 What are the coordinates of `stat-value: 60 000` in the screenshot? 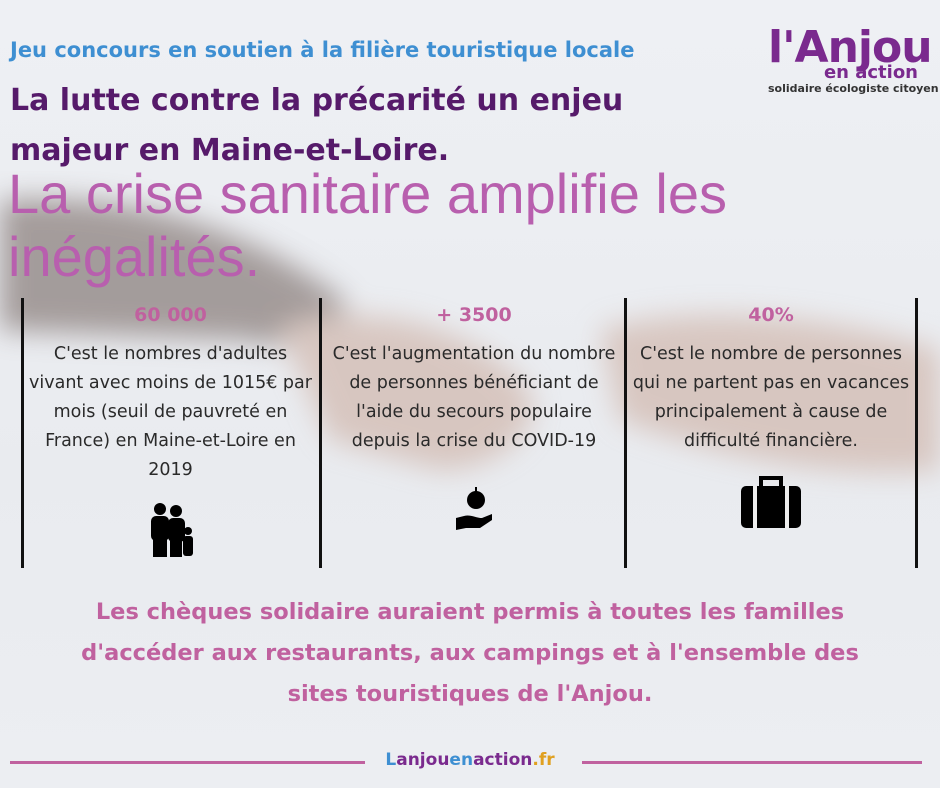 It's located at (170, 315).